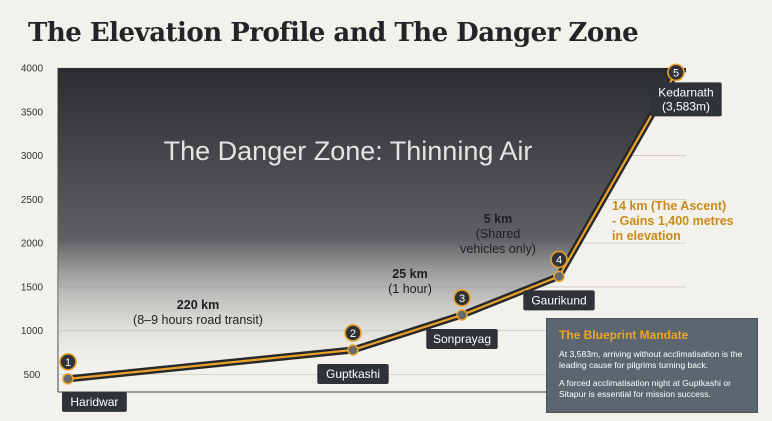  What do you see at coordinates (348, 151) in the screenshot?
I see `danger-zone-label: The Danger Zone: Thinning Air` at bounding box center [348, 151].